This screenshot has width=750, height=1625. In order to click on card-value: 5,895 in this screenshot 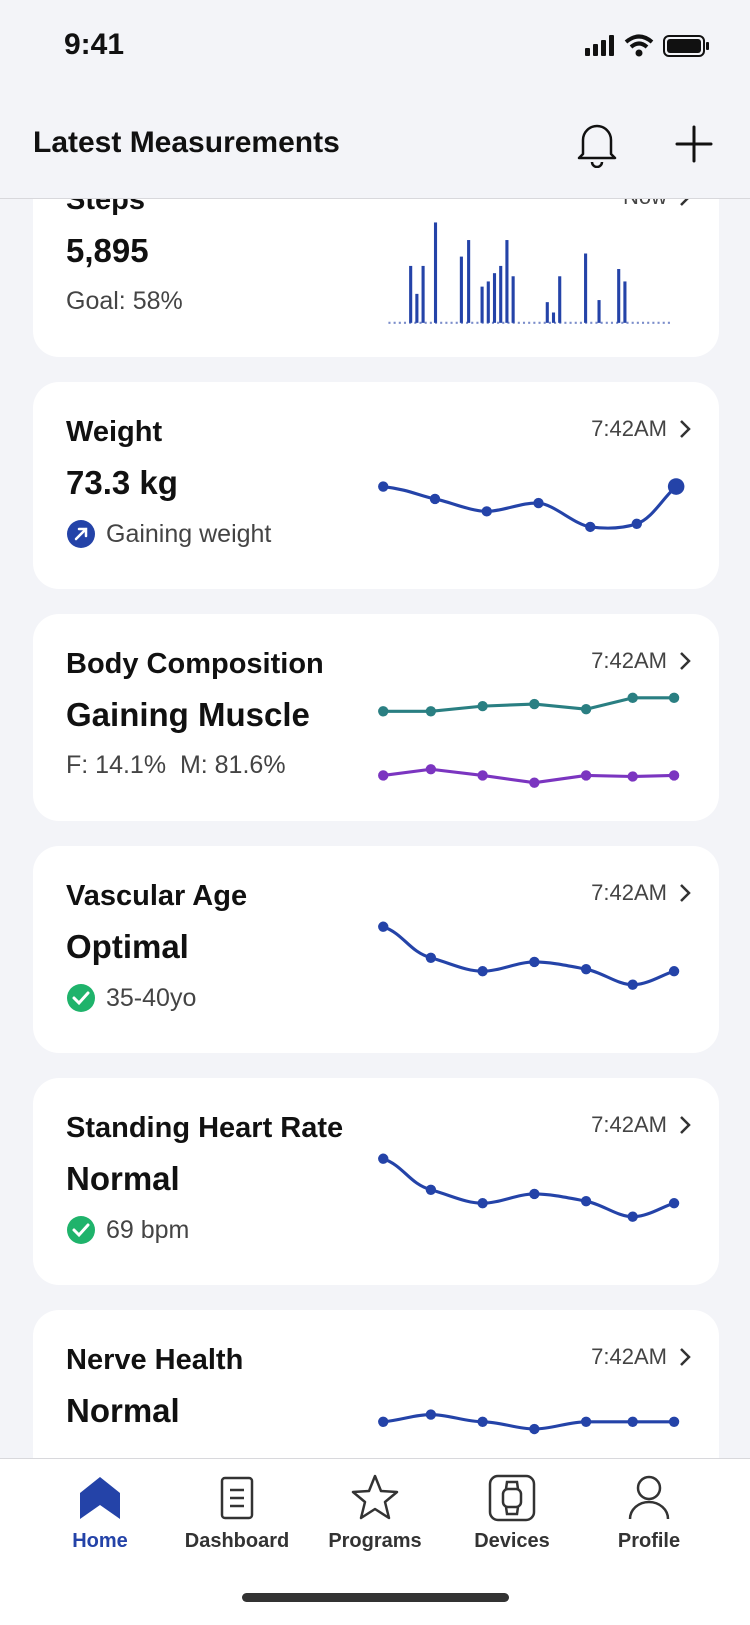, I will do `click(107, 250)`.